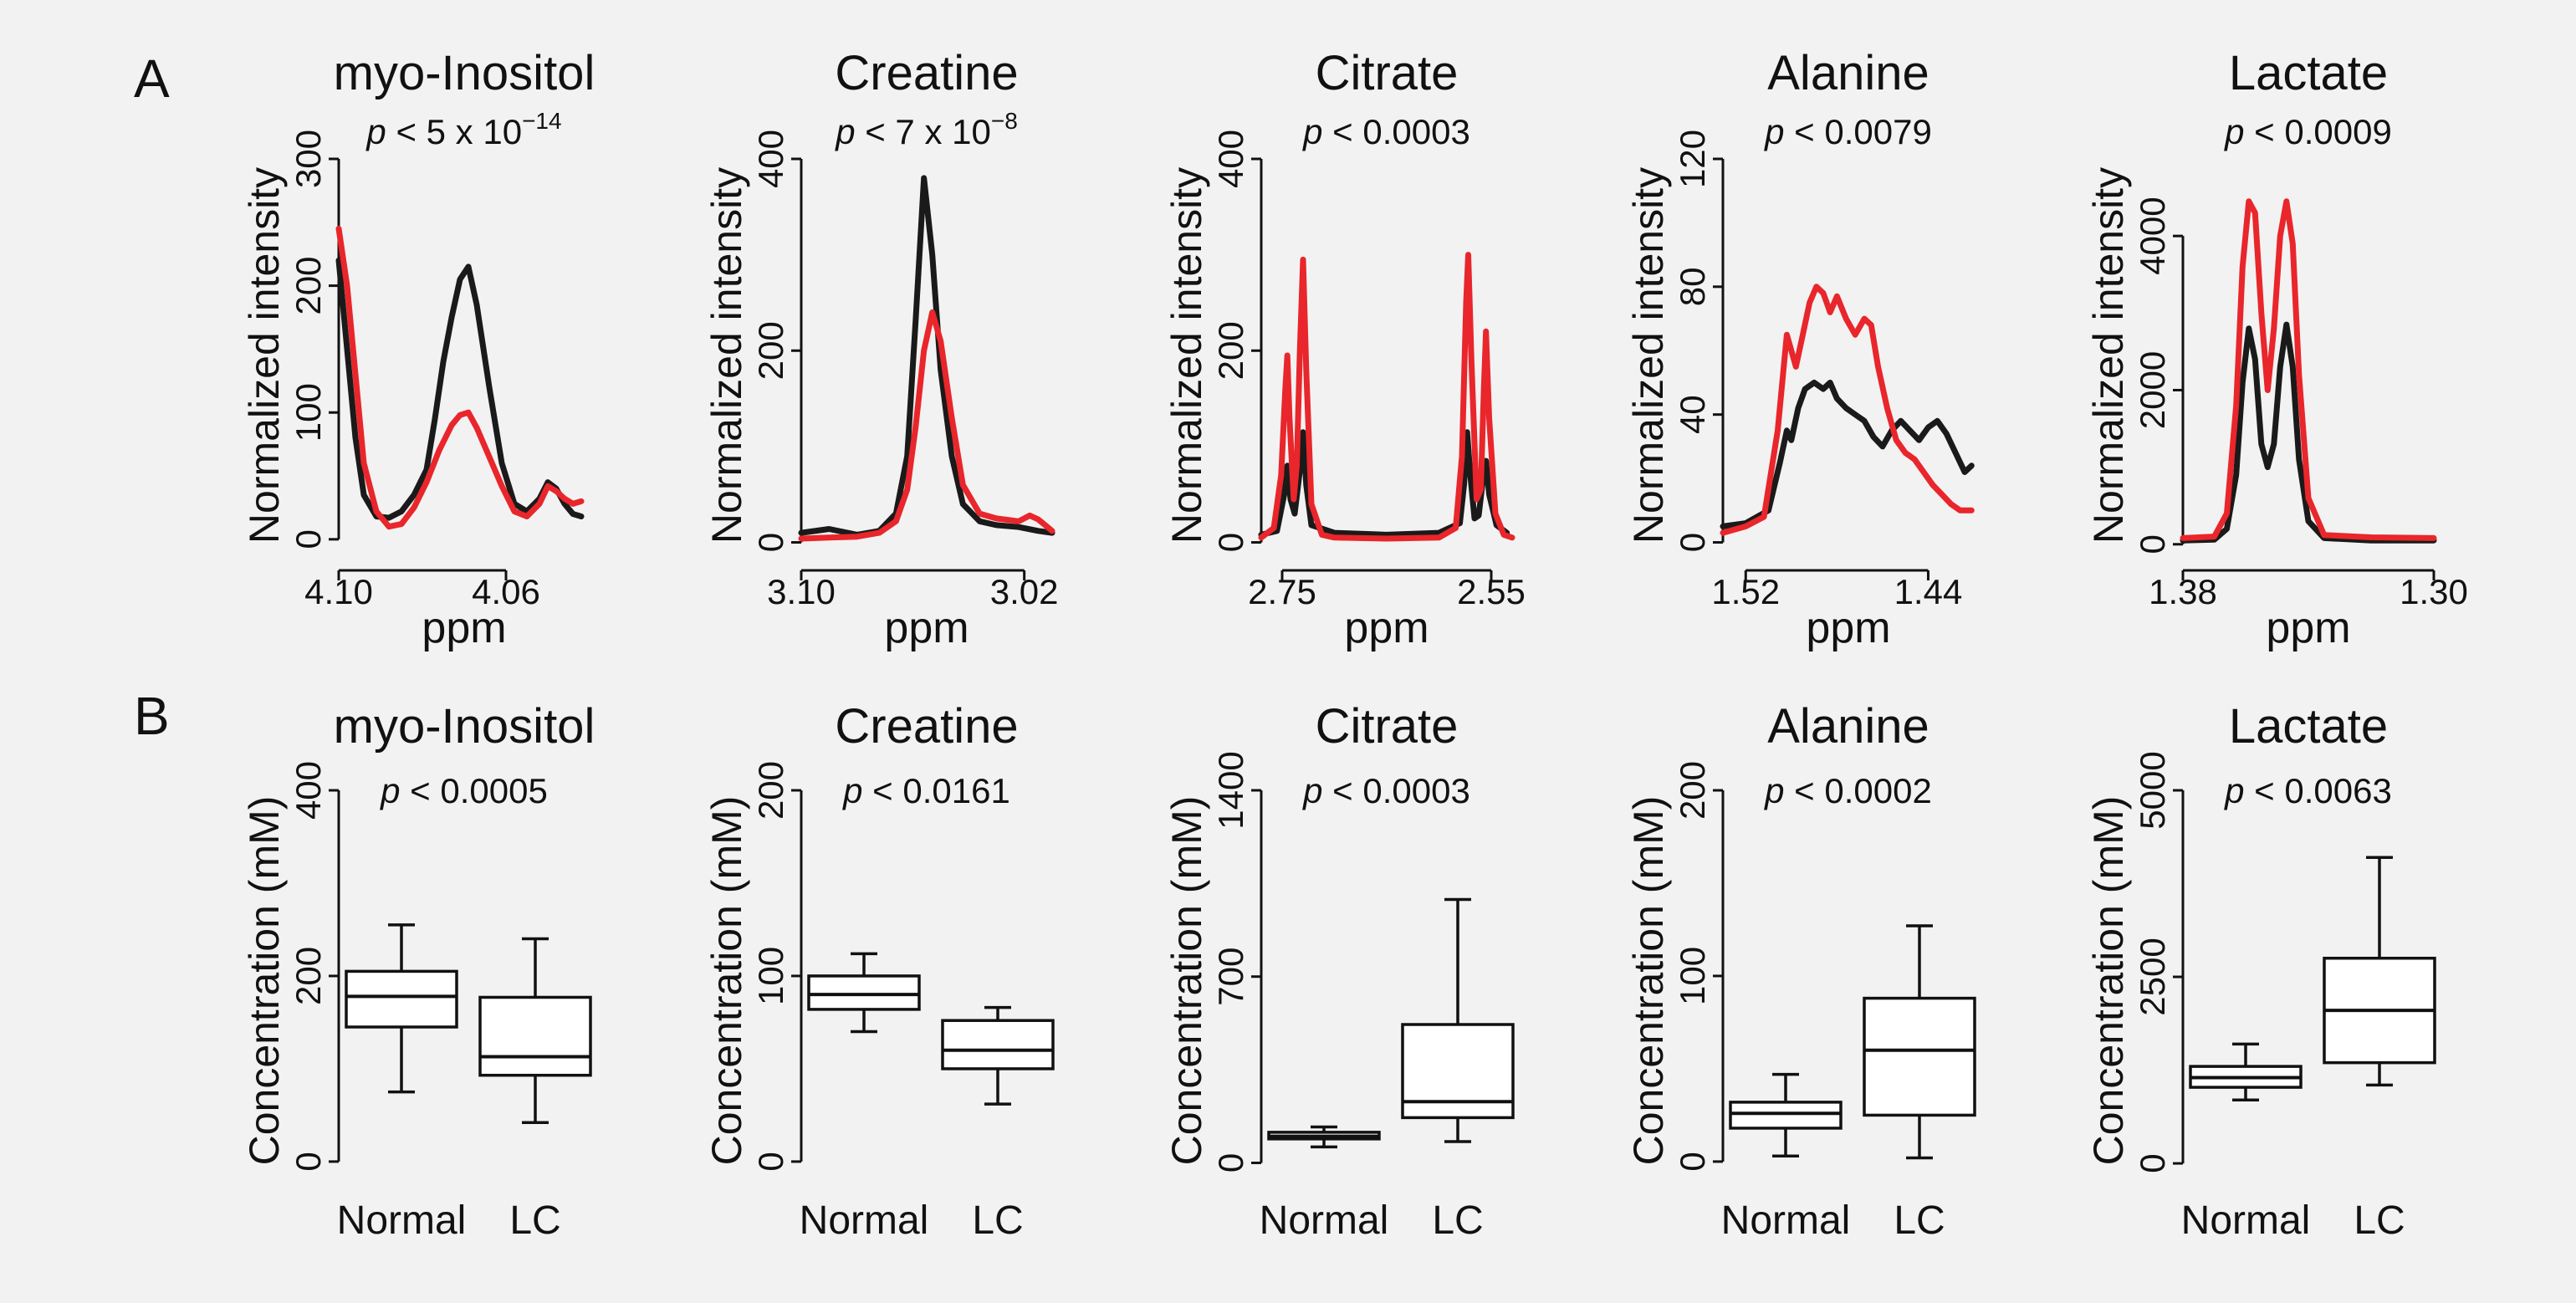  What do you see at coordinates (1282, 591) in the screenshot?
I see `x-tick-label: 2.75` at bounding box center [1282, 591].